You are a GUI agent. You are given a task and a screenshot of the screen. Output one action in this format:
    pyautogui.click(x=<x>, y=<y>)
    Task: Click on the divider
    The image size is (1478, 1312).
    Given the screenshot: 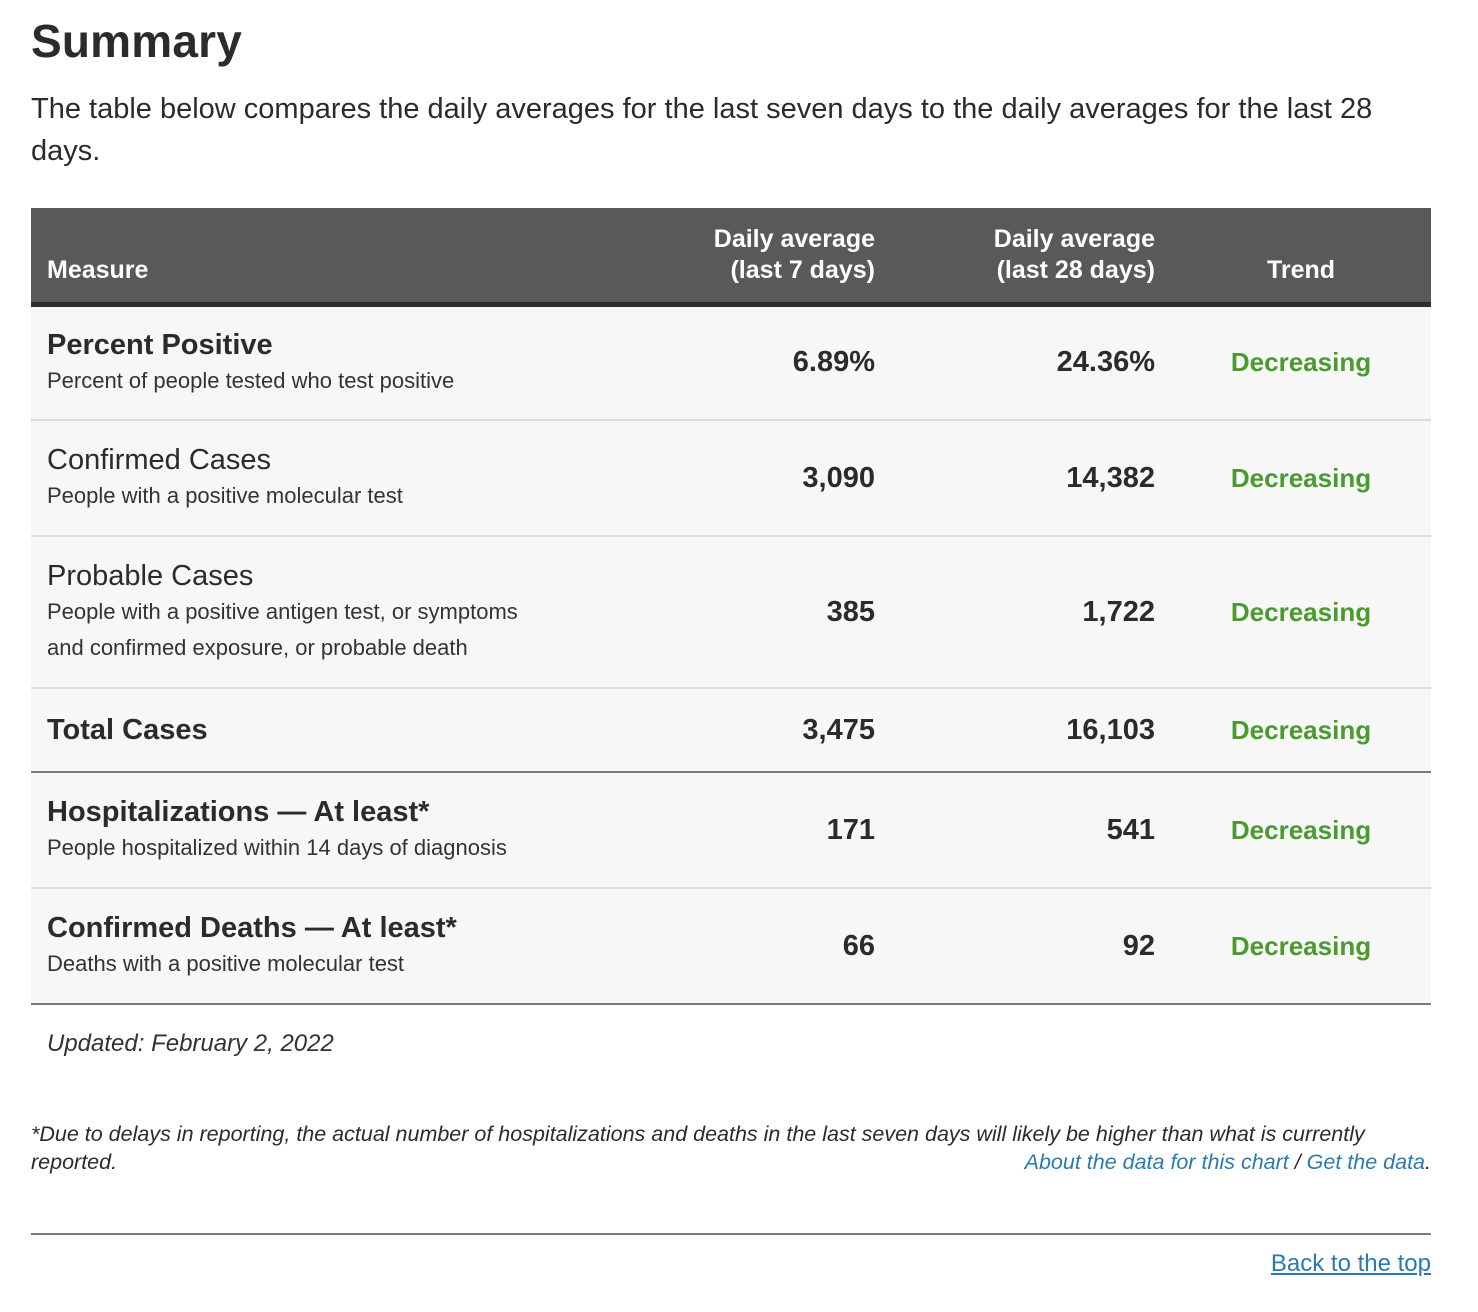 What is the action you would take?
    pyautogui.click(x=731, y=1234)
    